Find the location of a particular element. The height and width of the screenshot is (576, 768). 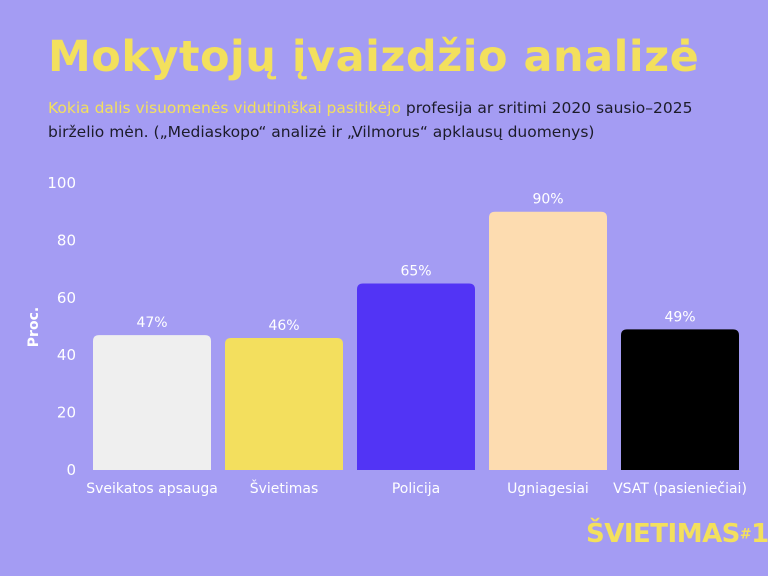

x-tick-label: Policija is located at coordinates (416, 489).